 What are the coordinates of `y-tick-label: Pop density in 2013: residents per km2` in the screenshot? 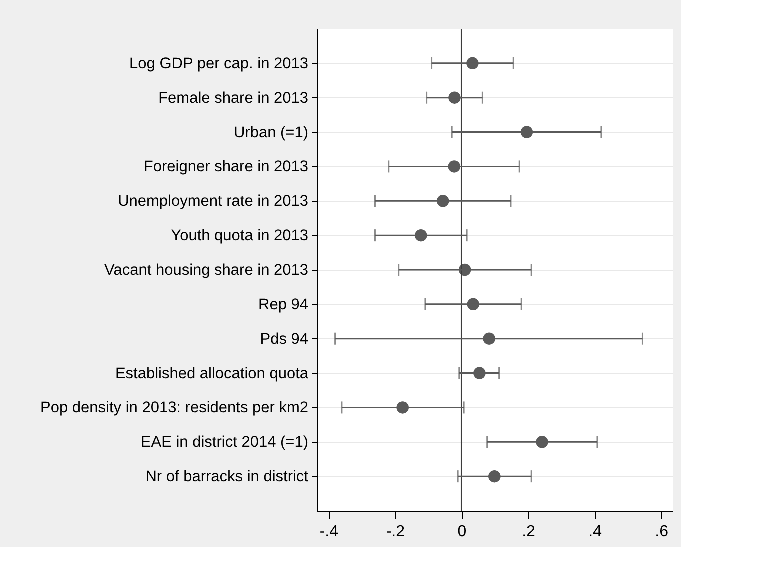 It's located at (174, 408).